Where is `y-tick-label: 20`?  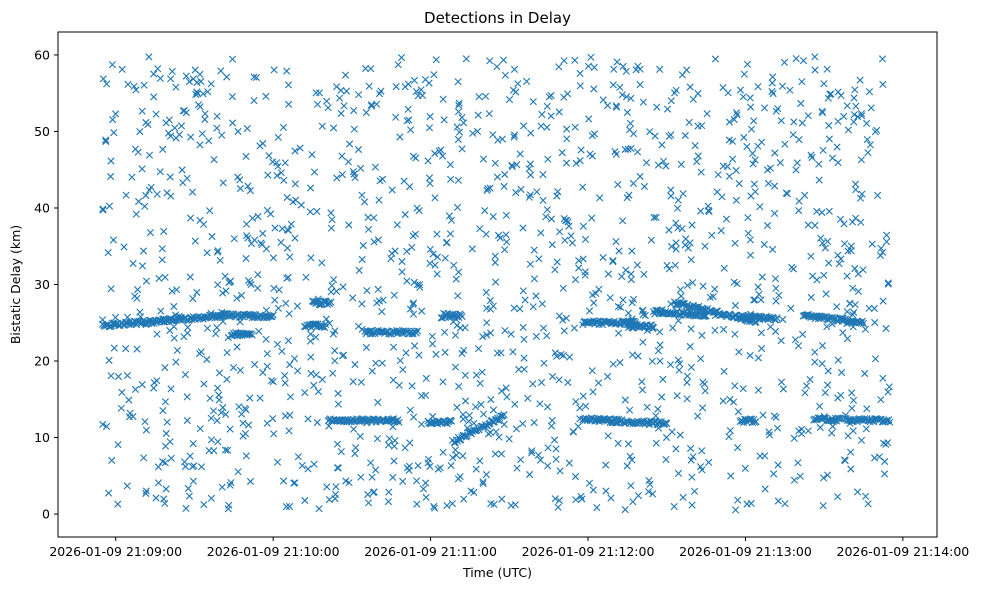 y-tick-label: 20 is located at coordinates (42, 361).